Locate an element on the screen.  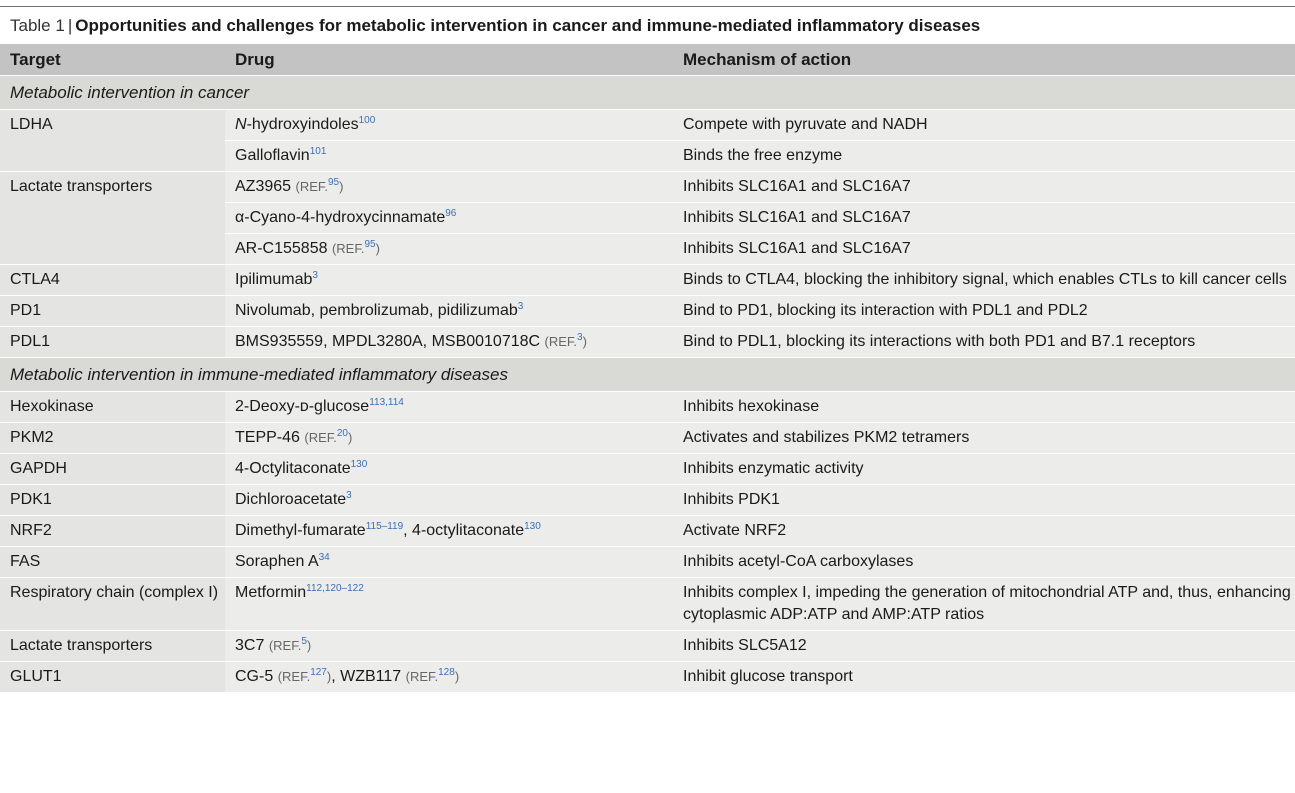
drug-italic: N is located at coordinates (241, 124).